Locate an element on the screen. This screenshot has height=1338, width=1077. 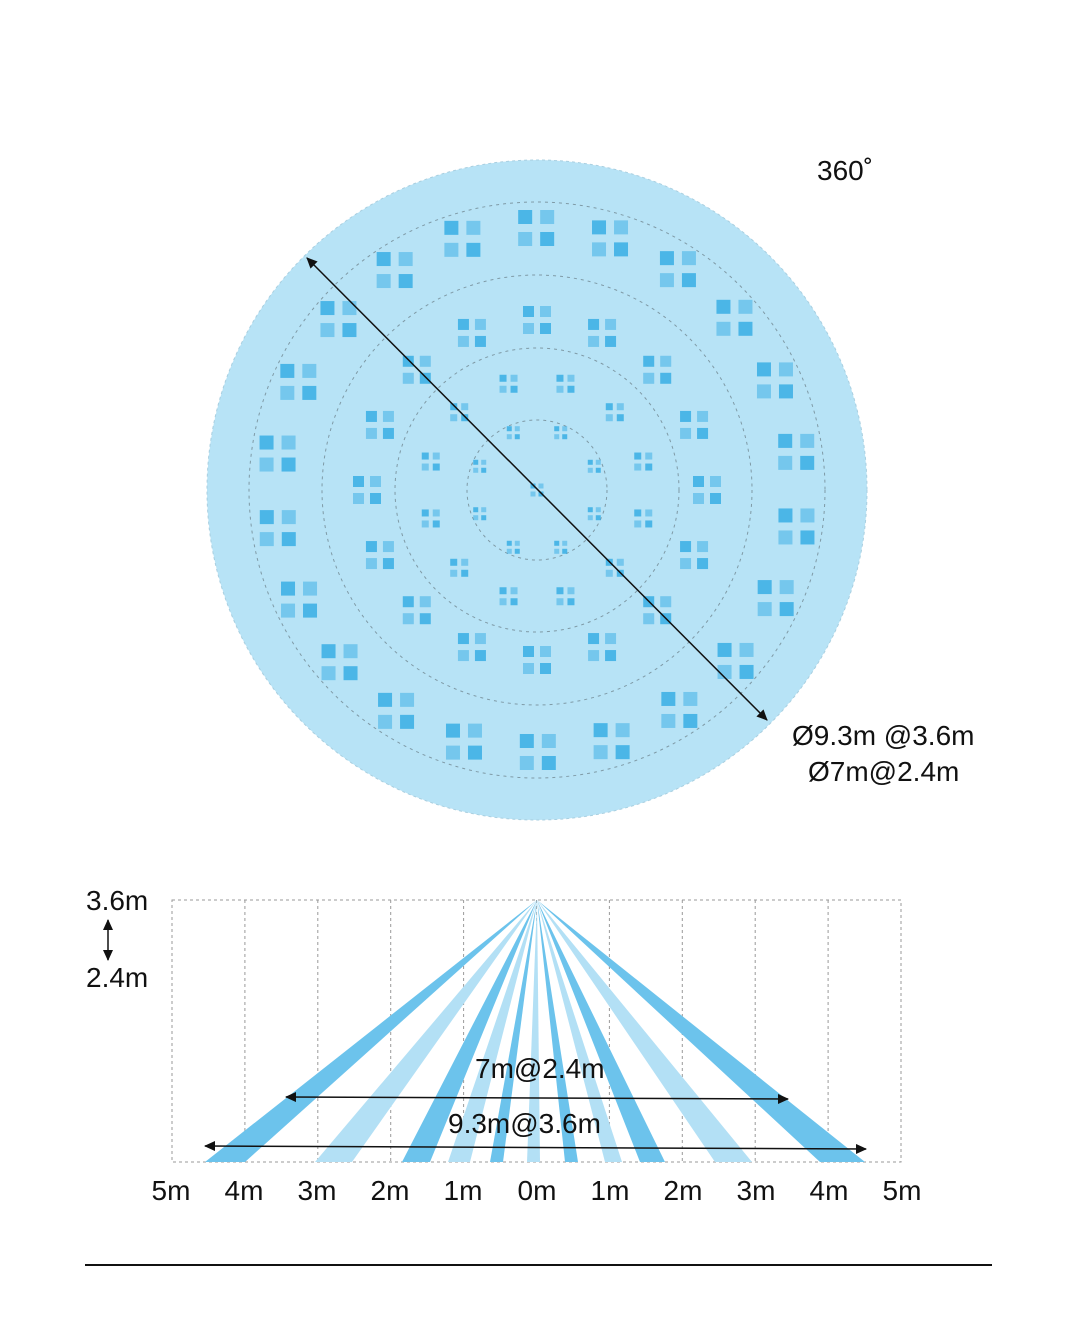
width-arrow-7m is located at coordinates (537, 1098).